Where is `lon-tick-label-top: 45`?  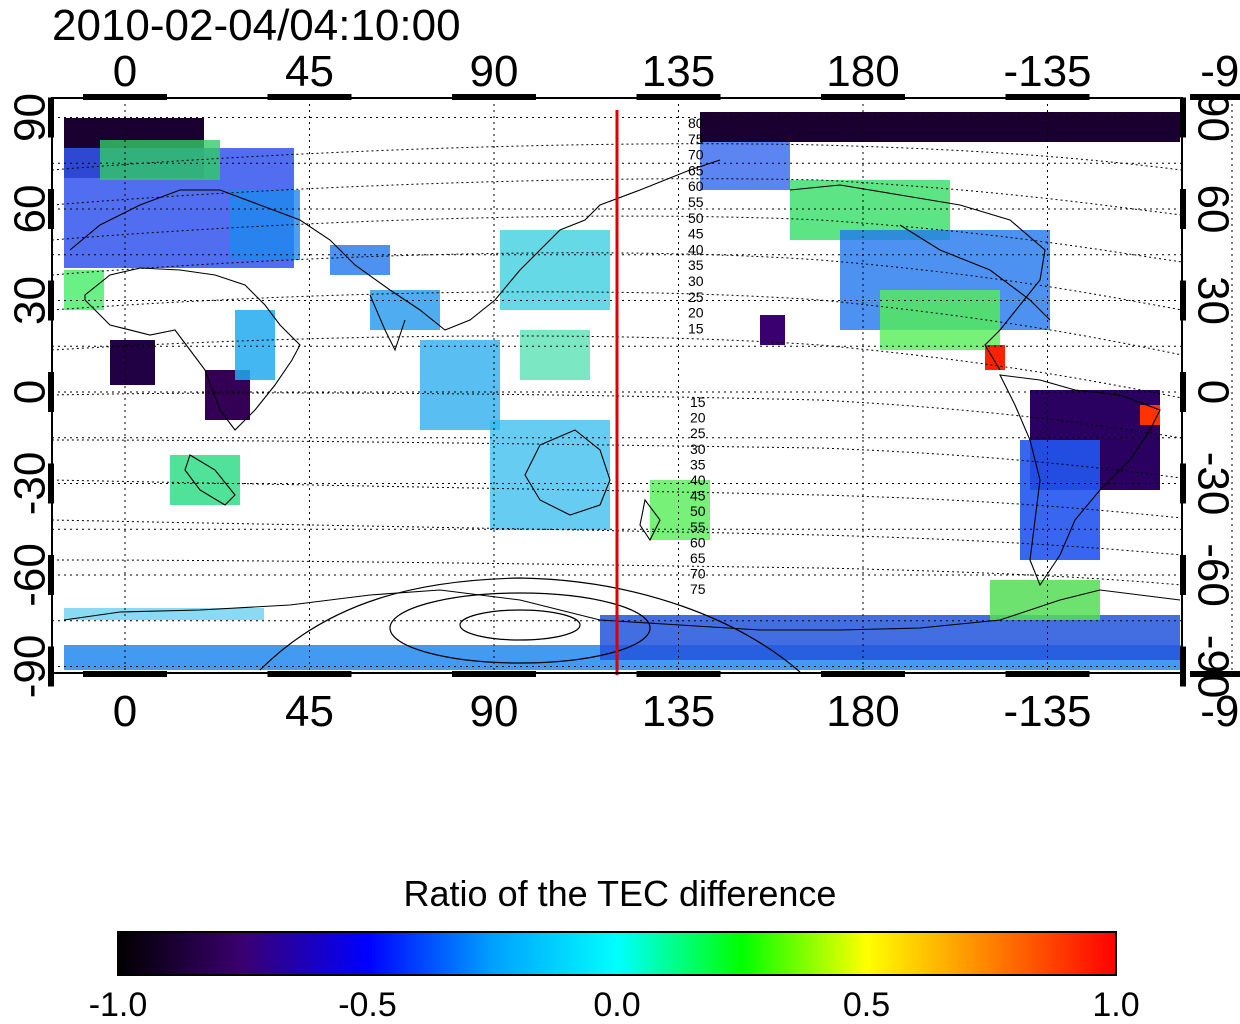 lon-tick-label-top: 45 is located at coordinates (309, 71).